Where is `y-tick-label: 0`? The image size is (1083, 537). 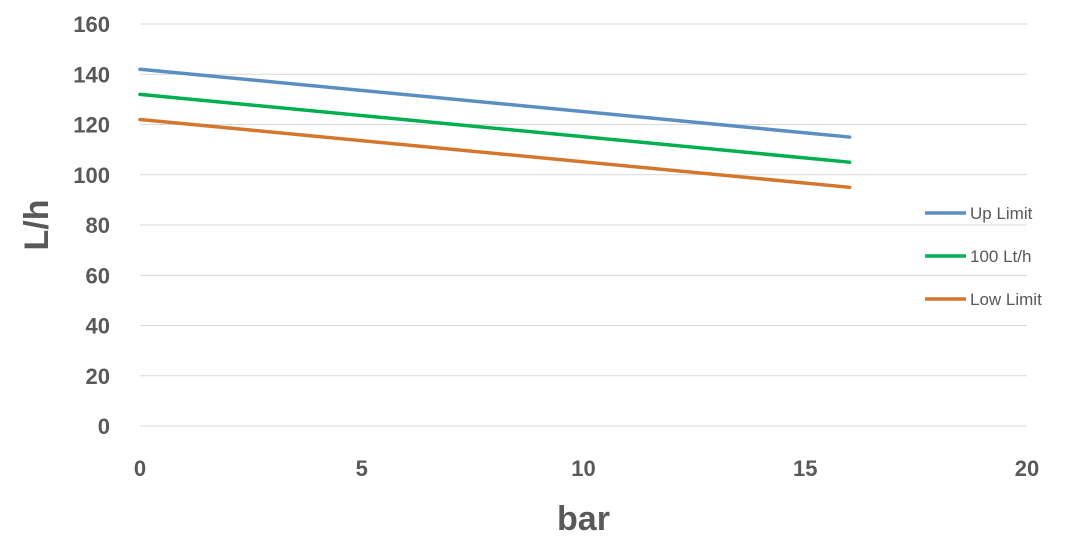
y-tick-label: 0 is located at coordinates (104, 426).